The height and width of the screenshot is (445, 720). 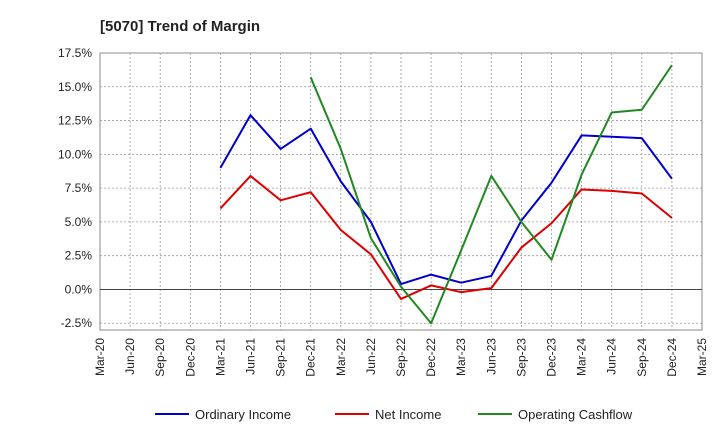 What do you see at coordinates (75, 121) in the screenshot?
I see `y-tick-label: 12.5%` at bounding box center [75, 121].